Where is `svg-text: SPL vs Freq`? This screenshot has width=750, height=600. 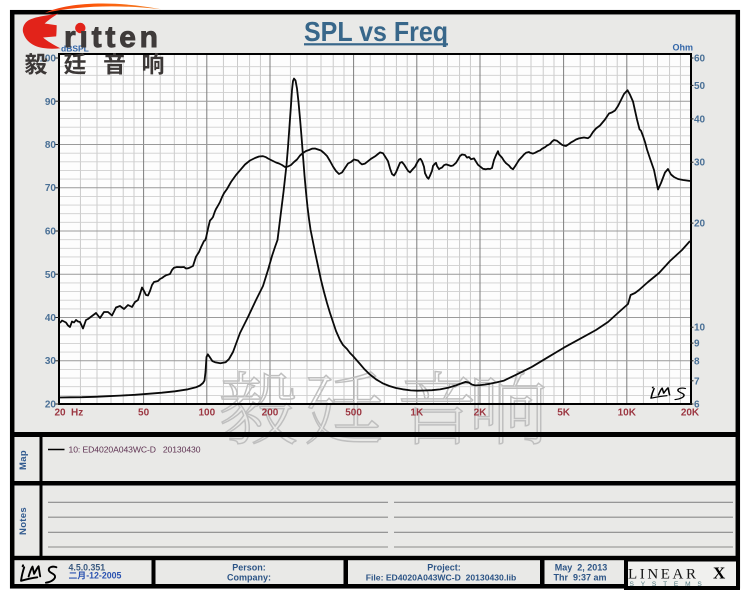 svg-text: SPL vs Freq is located at coordinates (376, 31).